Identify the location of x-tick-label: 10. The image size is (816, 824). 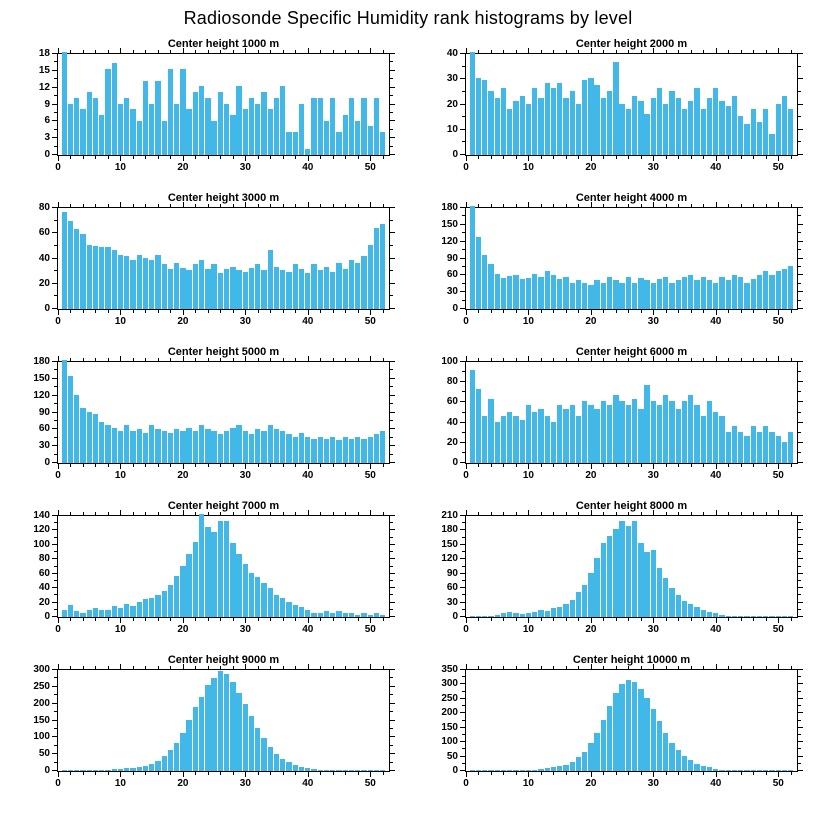
(528, 321).